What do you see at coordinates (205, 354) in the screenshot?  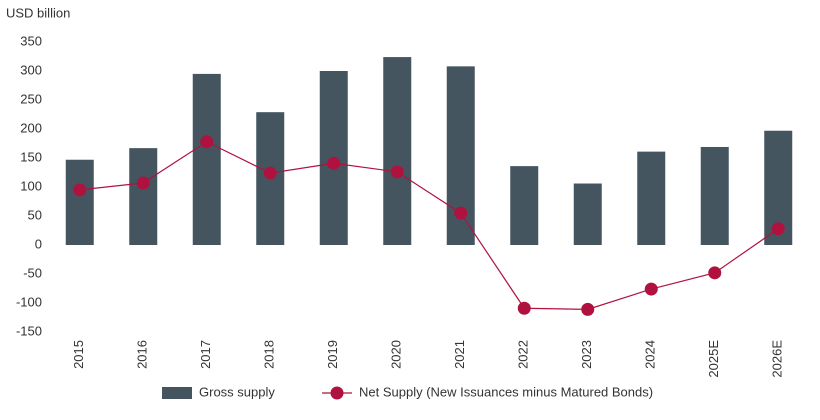 I see `x-tick-label: 2017` at bounding box center [205, 354].